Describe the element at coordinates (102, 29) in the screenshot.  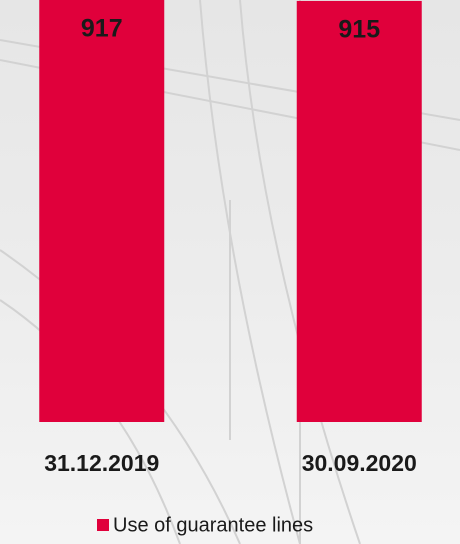
I see `value-label: 917` at that location.